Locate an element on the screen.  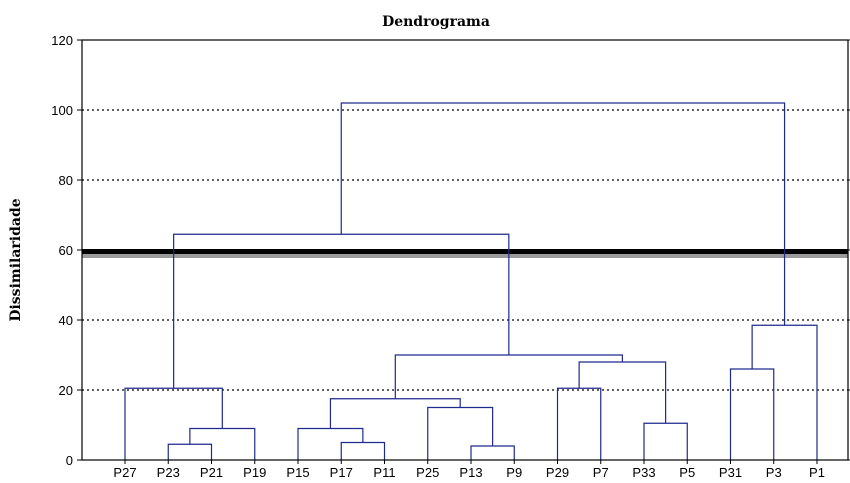
leaf-label-p13: P13 is located at coordinates (470, 472).